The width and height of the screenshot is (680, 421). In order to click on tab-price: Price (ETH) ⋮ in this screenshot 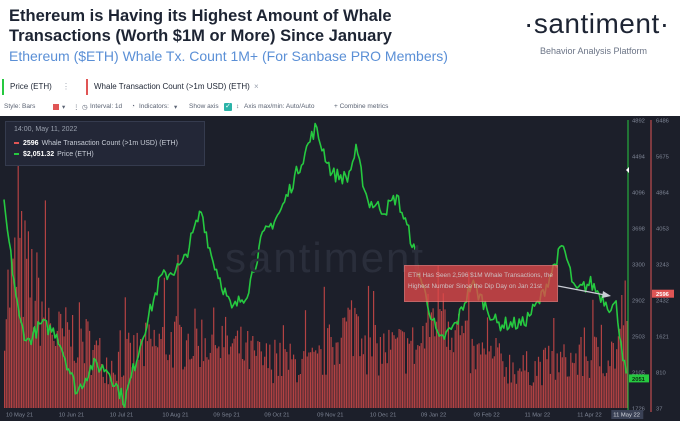, I will do `click(43, 87)`.